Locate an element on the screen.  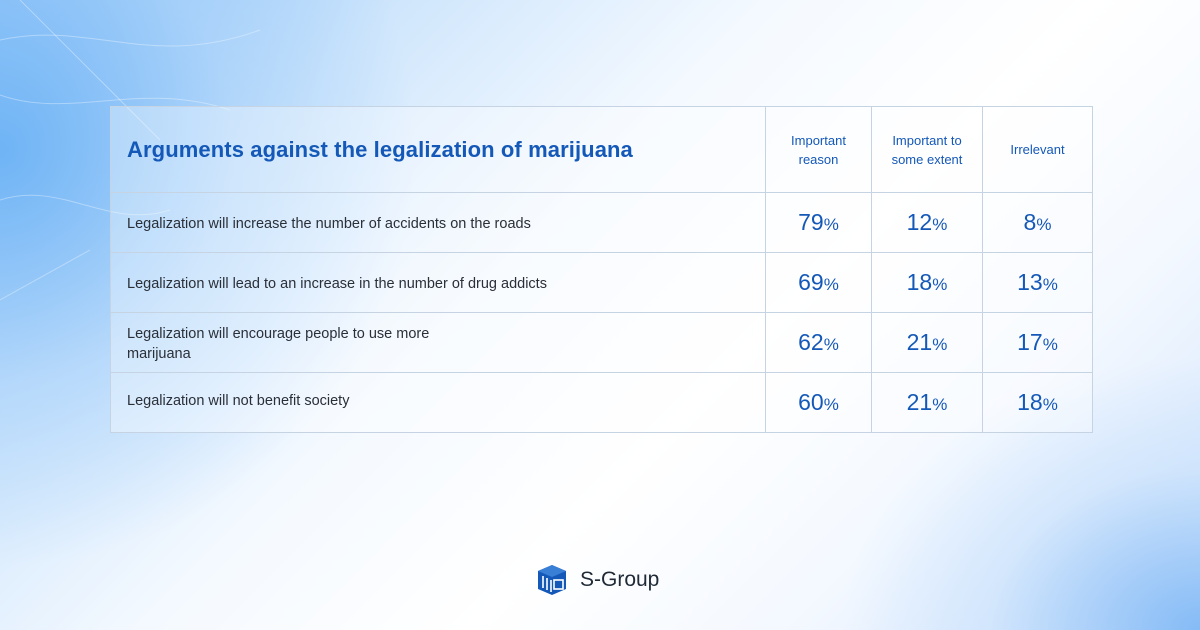
column-header: Important to some extent is located at coordinates (927, 149).